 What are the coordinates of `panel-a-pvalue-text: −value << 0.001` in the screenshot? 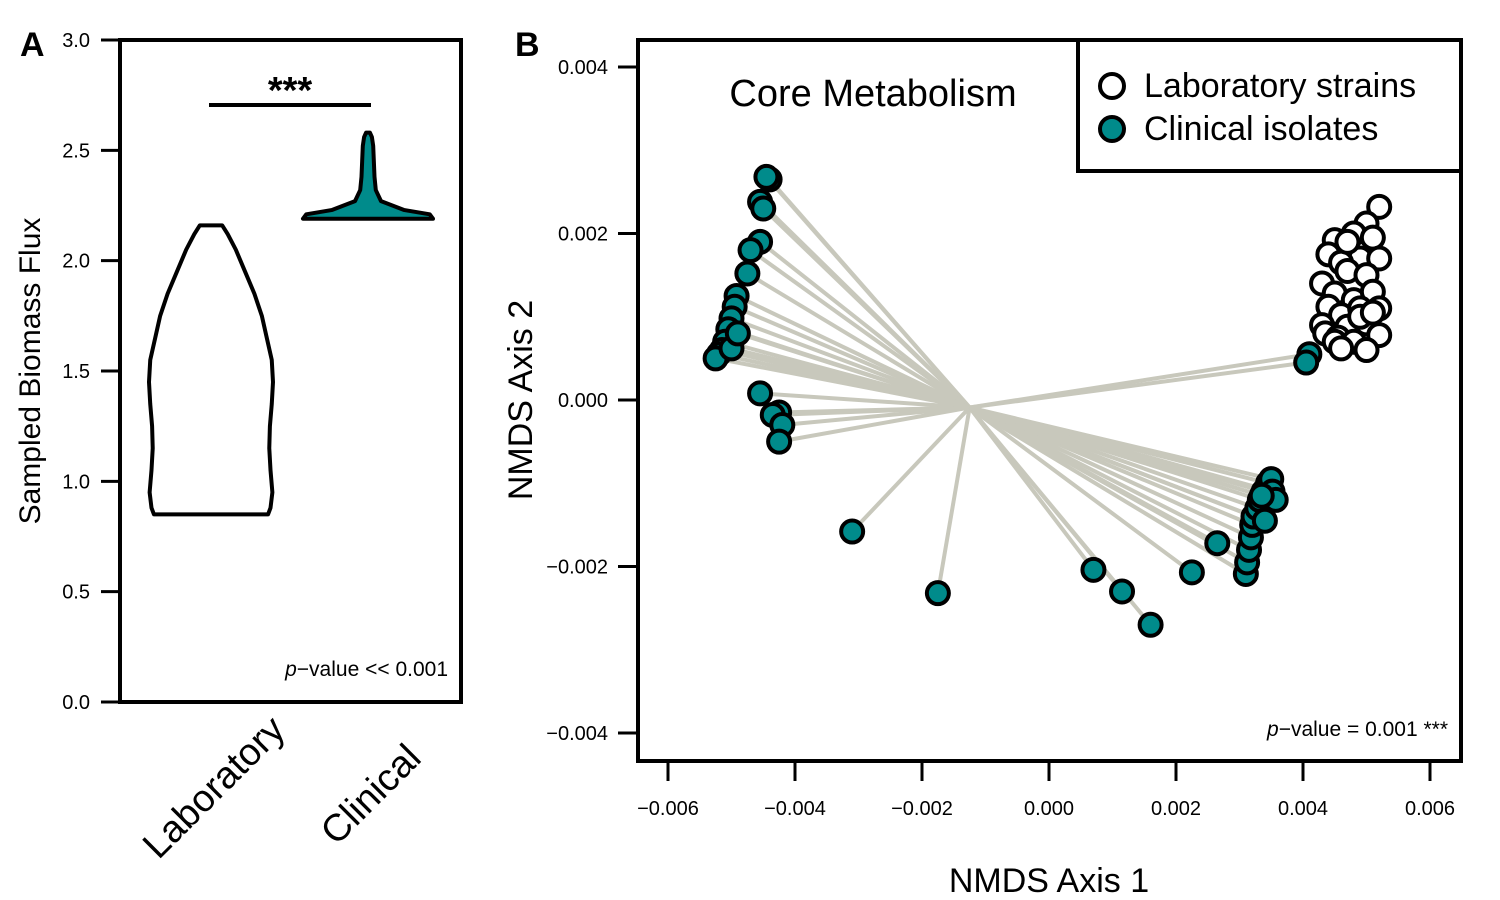 It's located at (372, 669).